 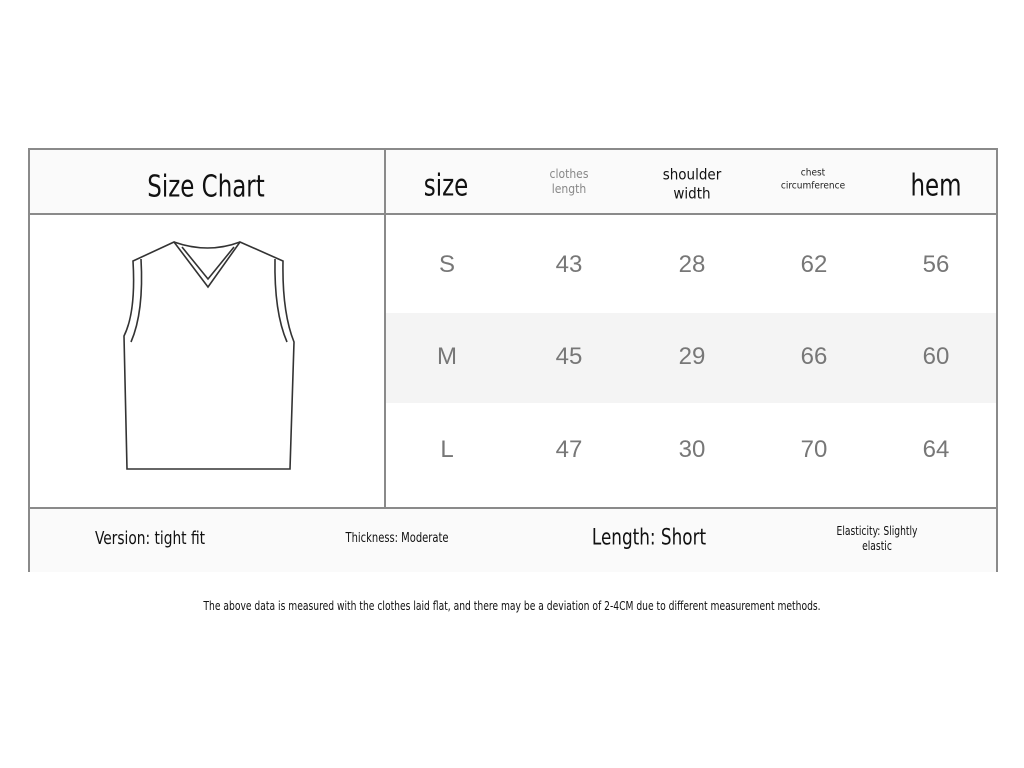 I want to click on elasticity-line: elastic, so click(x=877, y=546).